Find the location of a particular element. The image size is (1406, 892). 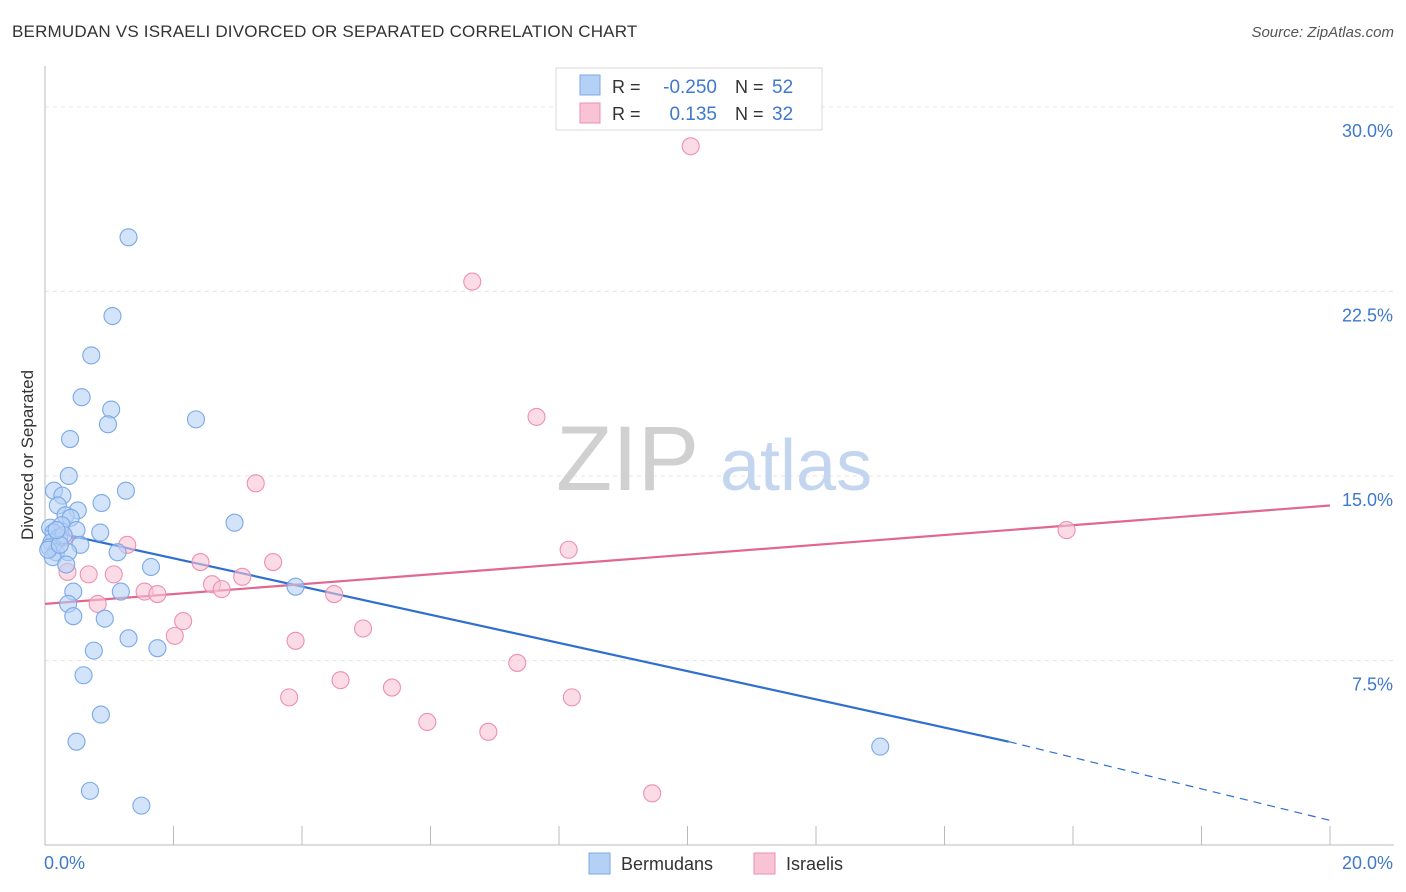

legend-r-value-israelis: 0.135 is located at coordinates (693, 114).